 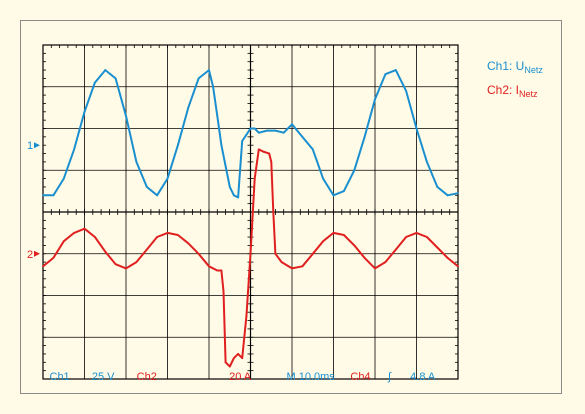 I want to click on readout-label-6: ʃ, so click(x=389, y=377).